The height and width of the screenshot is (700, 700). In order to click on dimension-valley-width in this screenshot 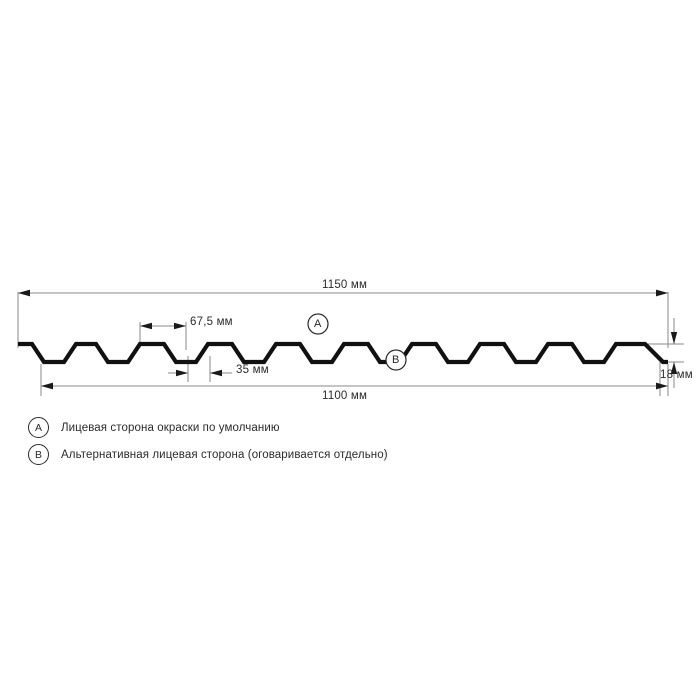, I will do `click(200, 373)`.